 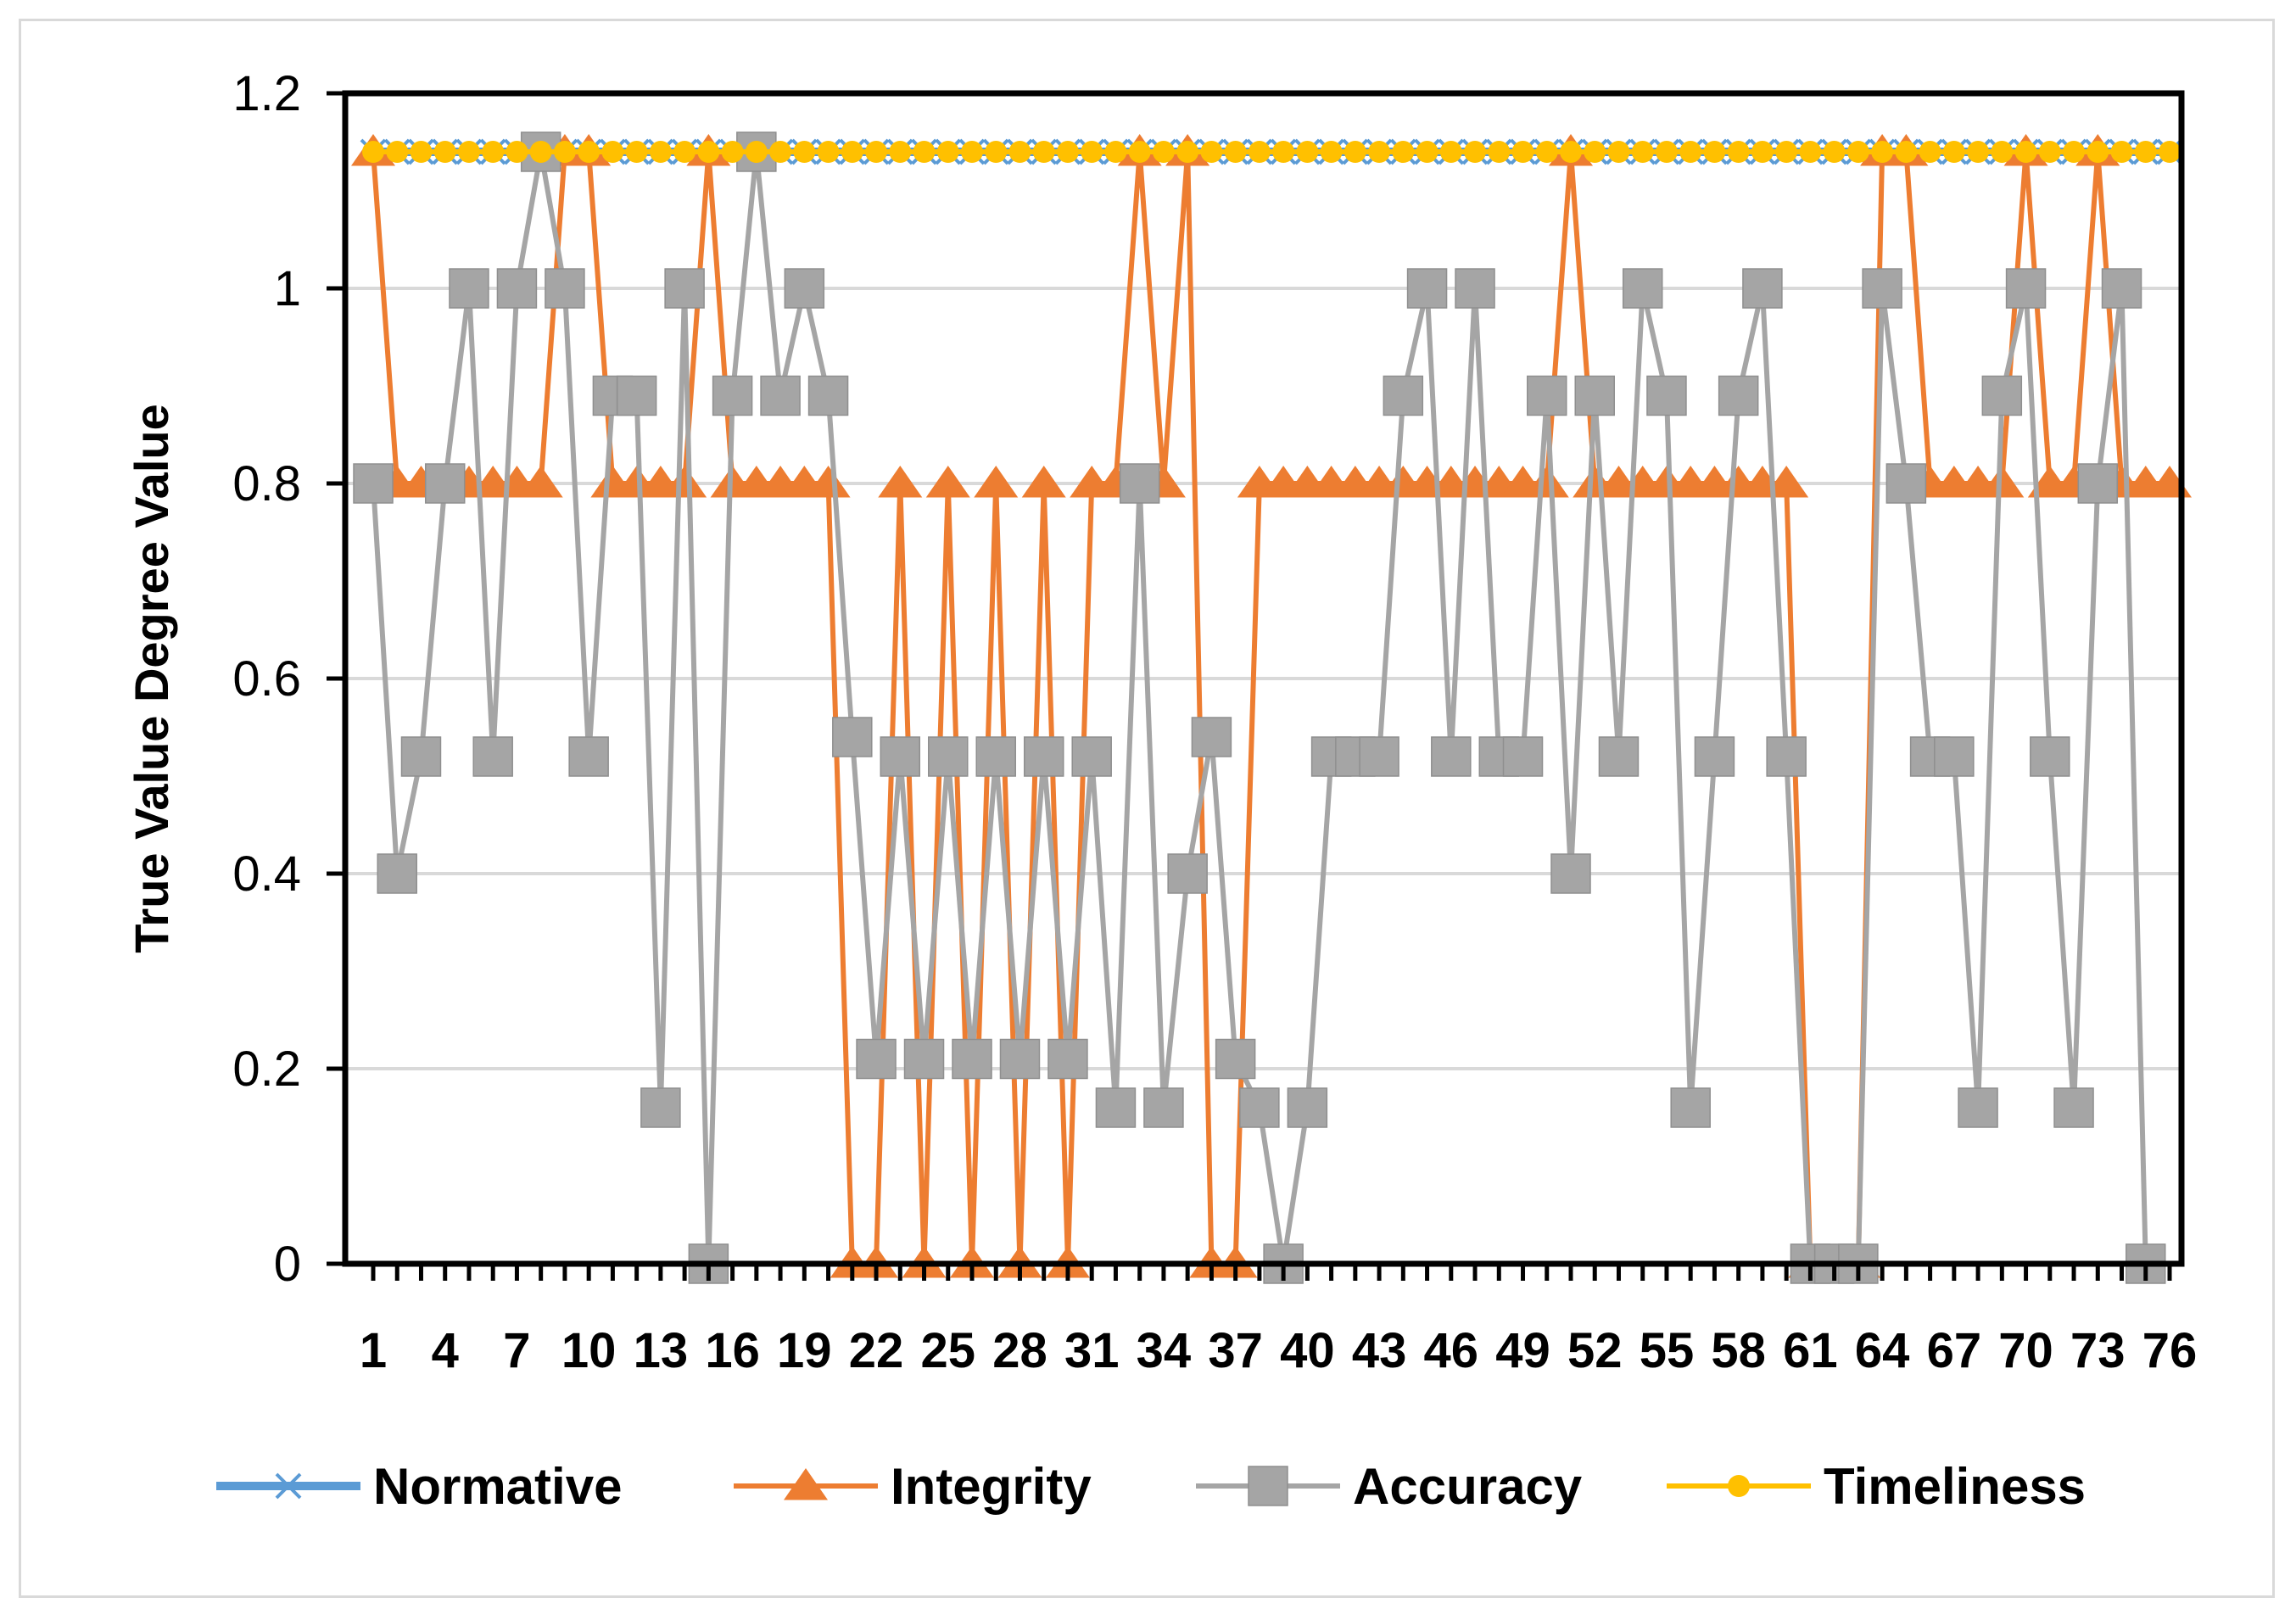 What do you see at coordinates (1876, 1486) in the screenshot?
I see `legend-item-timeliness: Timeliness` at bounding box center [1876, 1486].